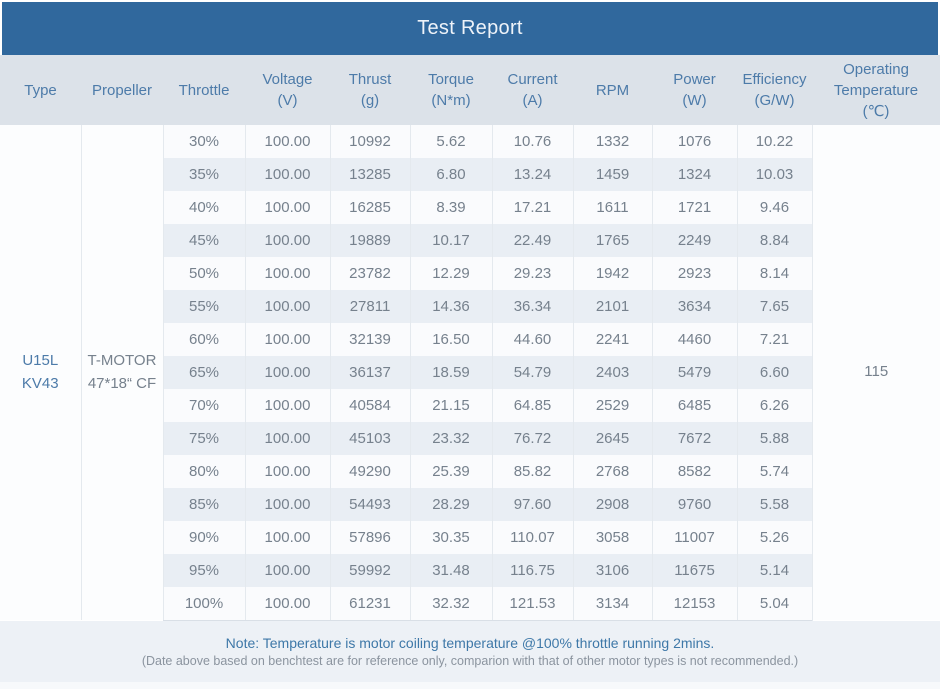  Describe the element at coordinates (694, 570) in the screenshot. I see `power-cell: 11675` at that location.